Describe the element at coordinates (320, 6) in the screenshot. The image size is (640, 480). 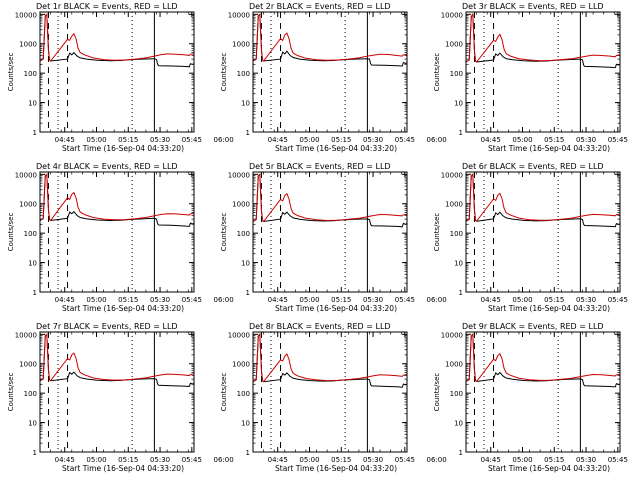
I see `chart-title: Det 2r BLACK = Events, RED = LLD` at that location.